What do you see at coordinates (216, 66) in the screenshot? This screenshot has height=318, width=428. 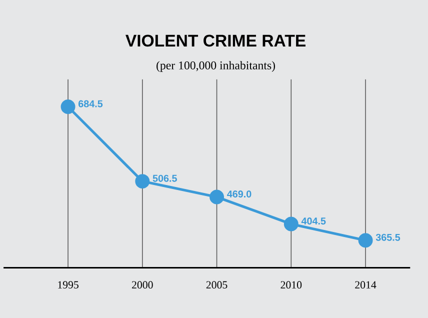 I see `chart-subtitle: (per 100,000 inhabitants)` at bounding box center [216, 66].